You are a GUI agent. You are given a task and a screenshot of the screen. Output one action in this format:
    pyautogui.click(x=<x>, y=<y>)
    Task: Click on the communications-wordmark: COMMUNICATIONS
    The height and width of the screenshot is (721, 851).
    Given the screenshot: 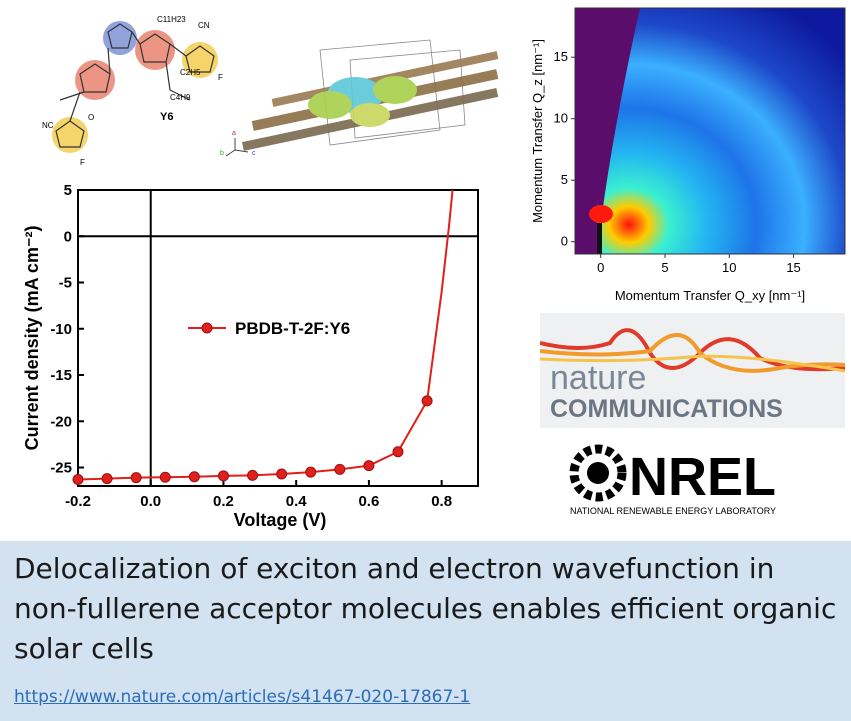 What is the action you would take?
    pyautogui.click(x=666, y=409)
    